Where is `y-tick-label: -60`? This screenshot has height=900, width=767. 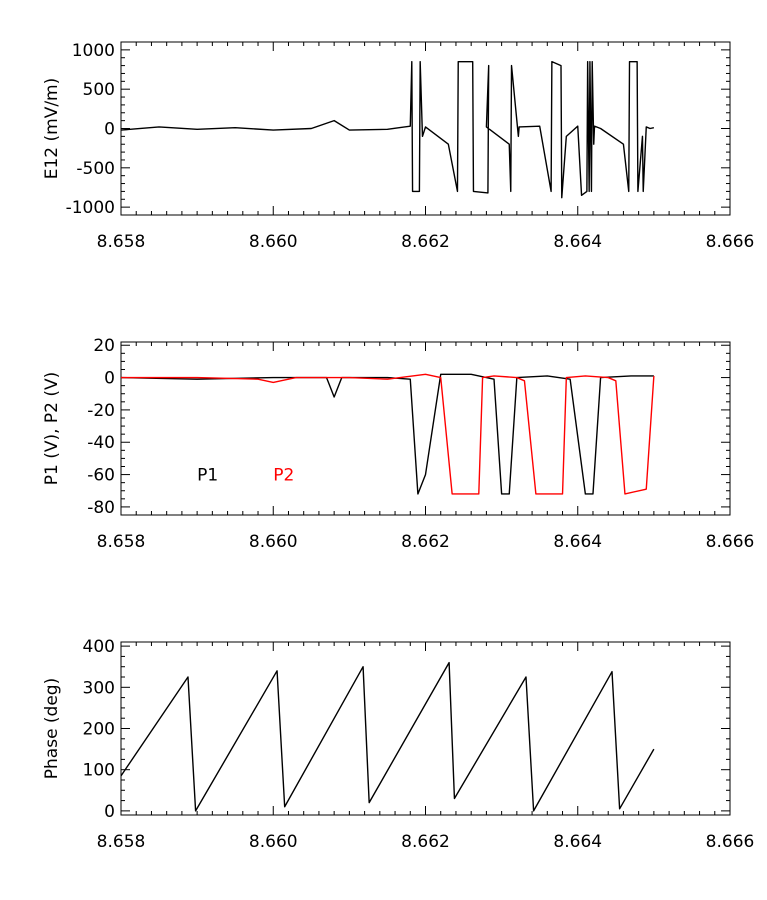 y-tick-label: -60 is located at coordinates (101, 476).